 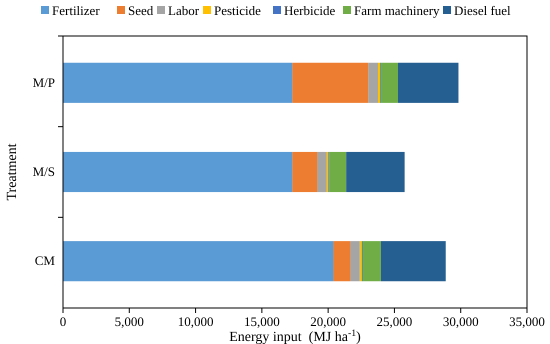 What do you see at coordinates (328, 321) in the screenshot?
I see `x-tick-label: 20,000` at bounding box center [328, 321].